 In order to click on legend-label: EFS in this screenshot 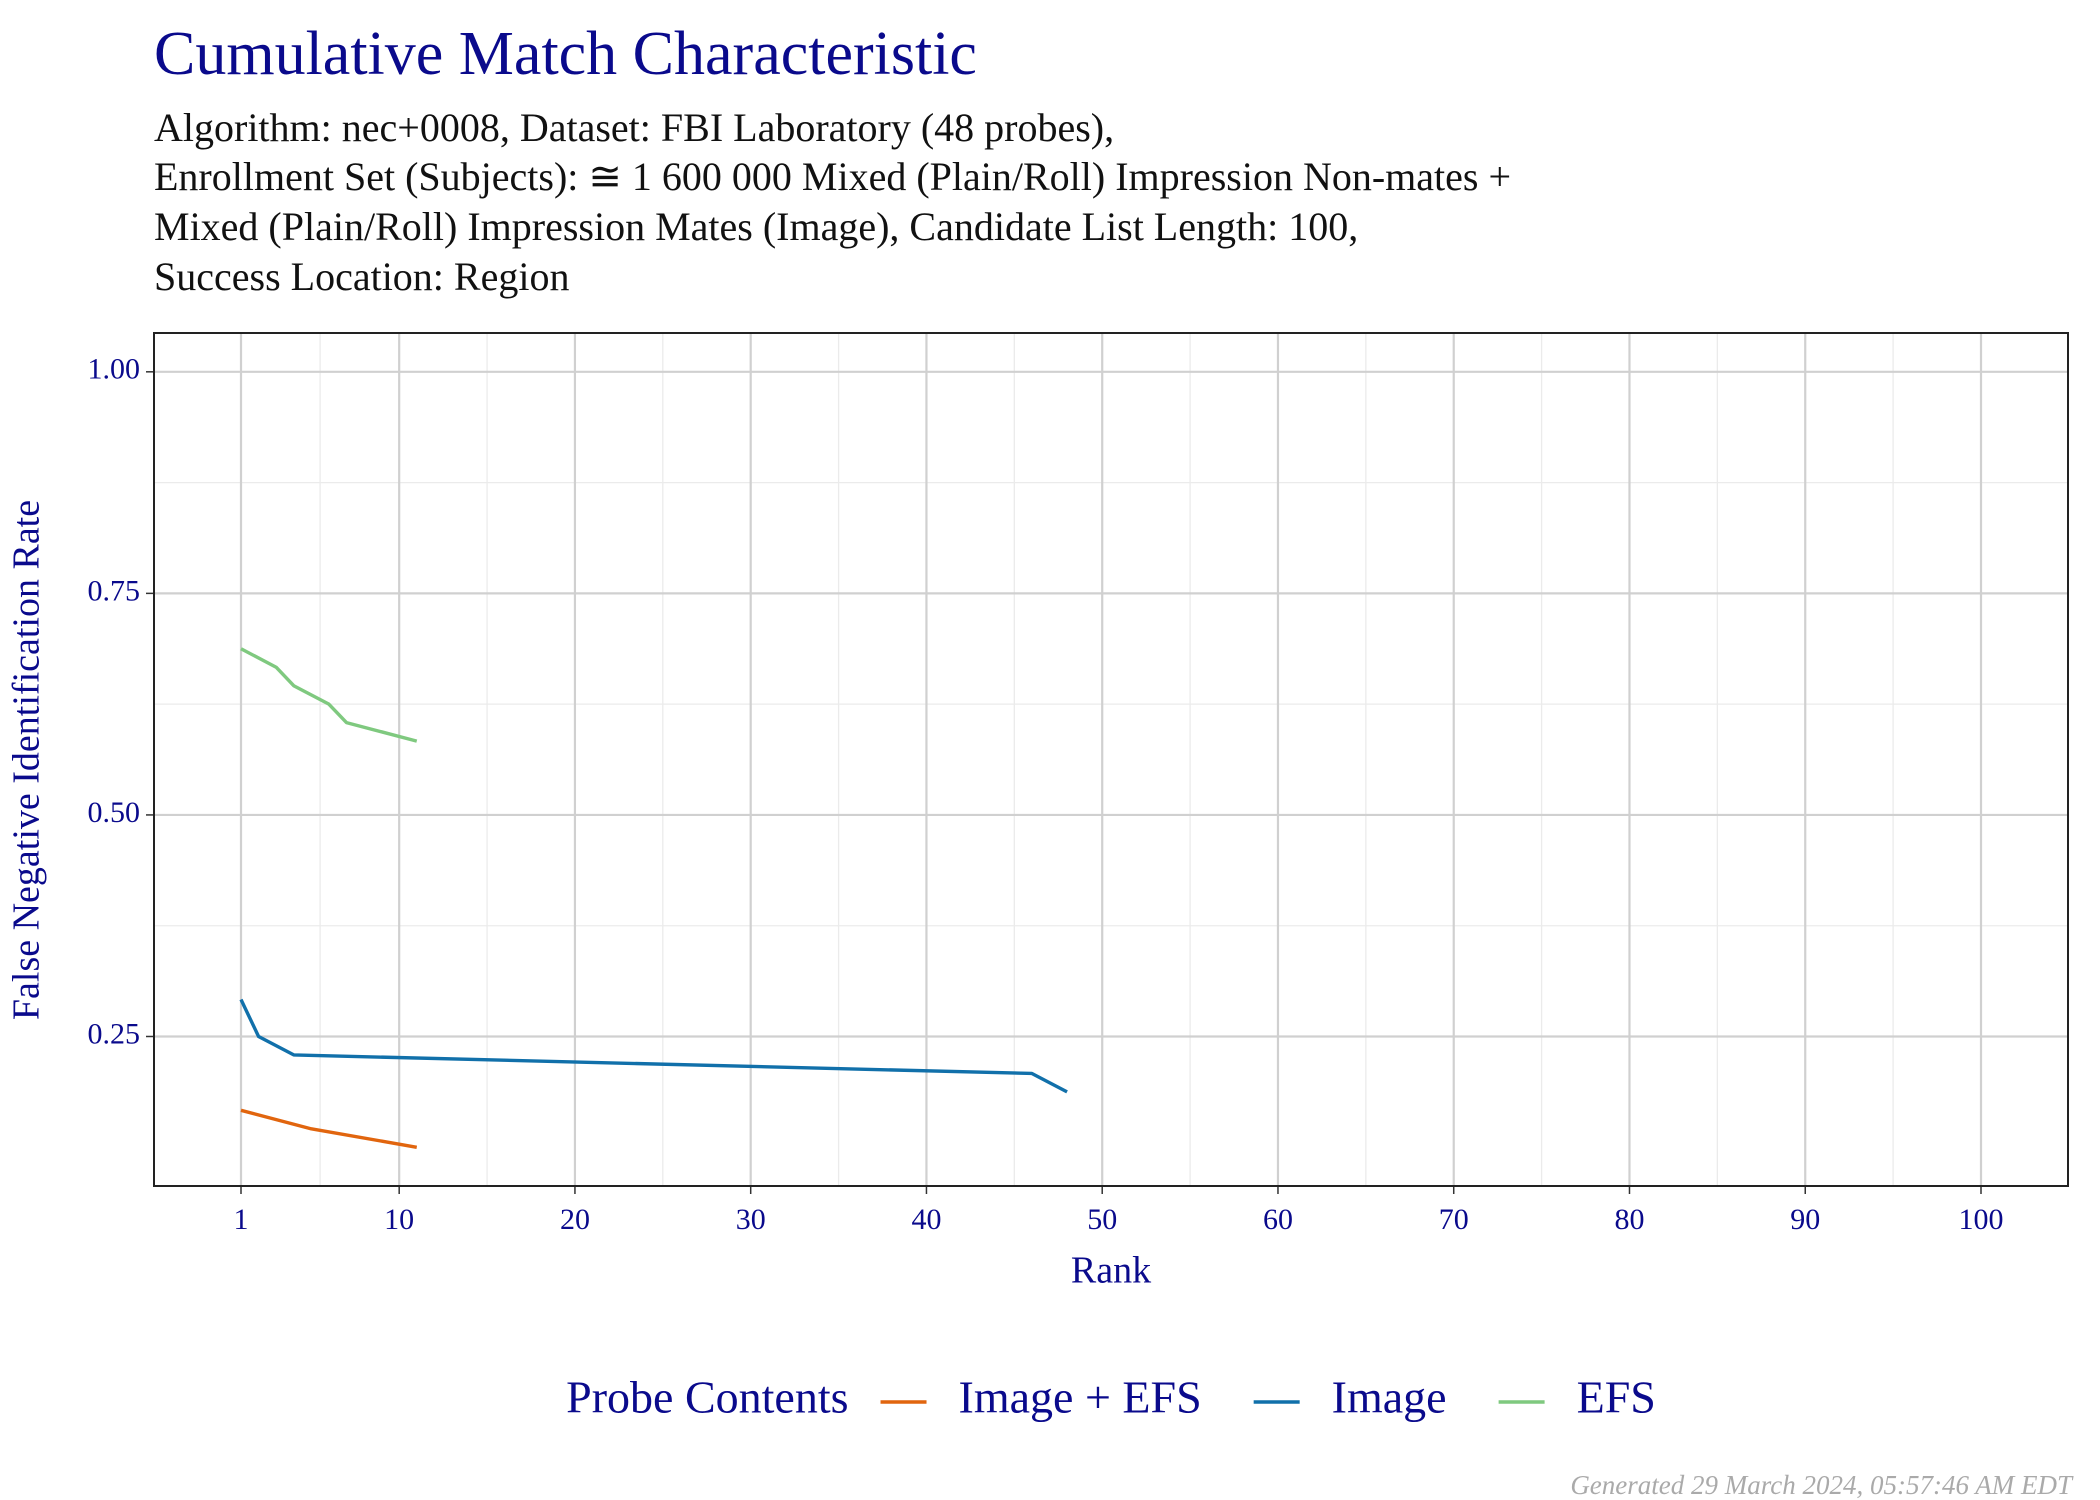, I will do `click(1616, 1397)`.